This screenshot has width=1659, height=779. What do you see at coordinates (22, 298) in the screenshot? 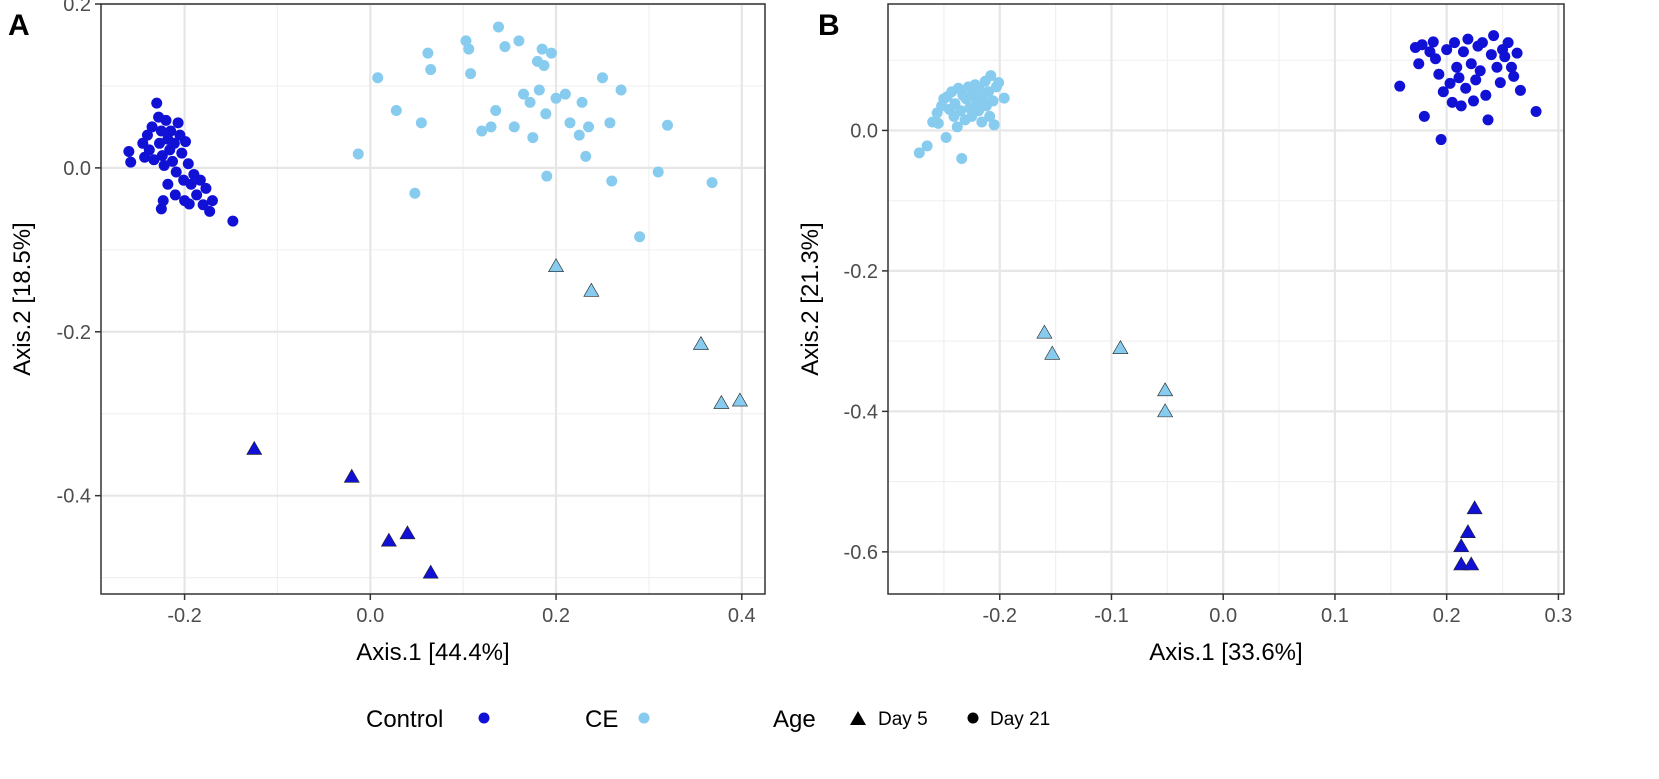
I see `panel-a-ylabel: Axis.2 [18.5%]` at bounding box center [22, 298].